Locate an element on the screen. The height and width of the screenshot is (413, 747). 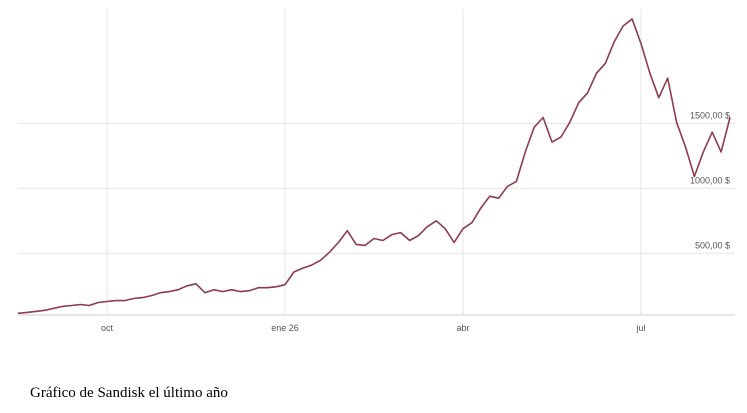
x-tick-label: jul is located at coordinates (640, 328).